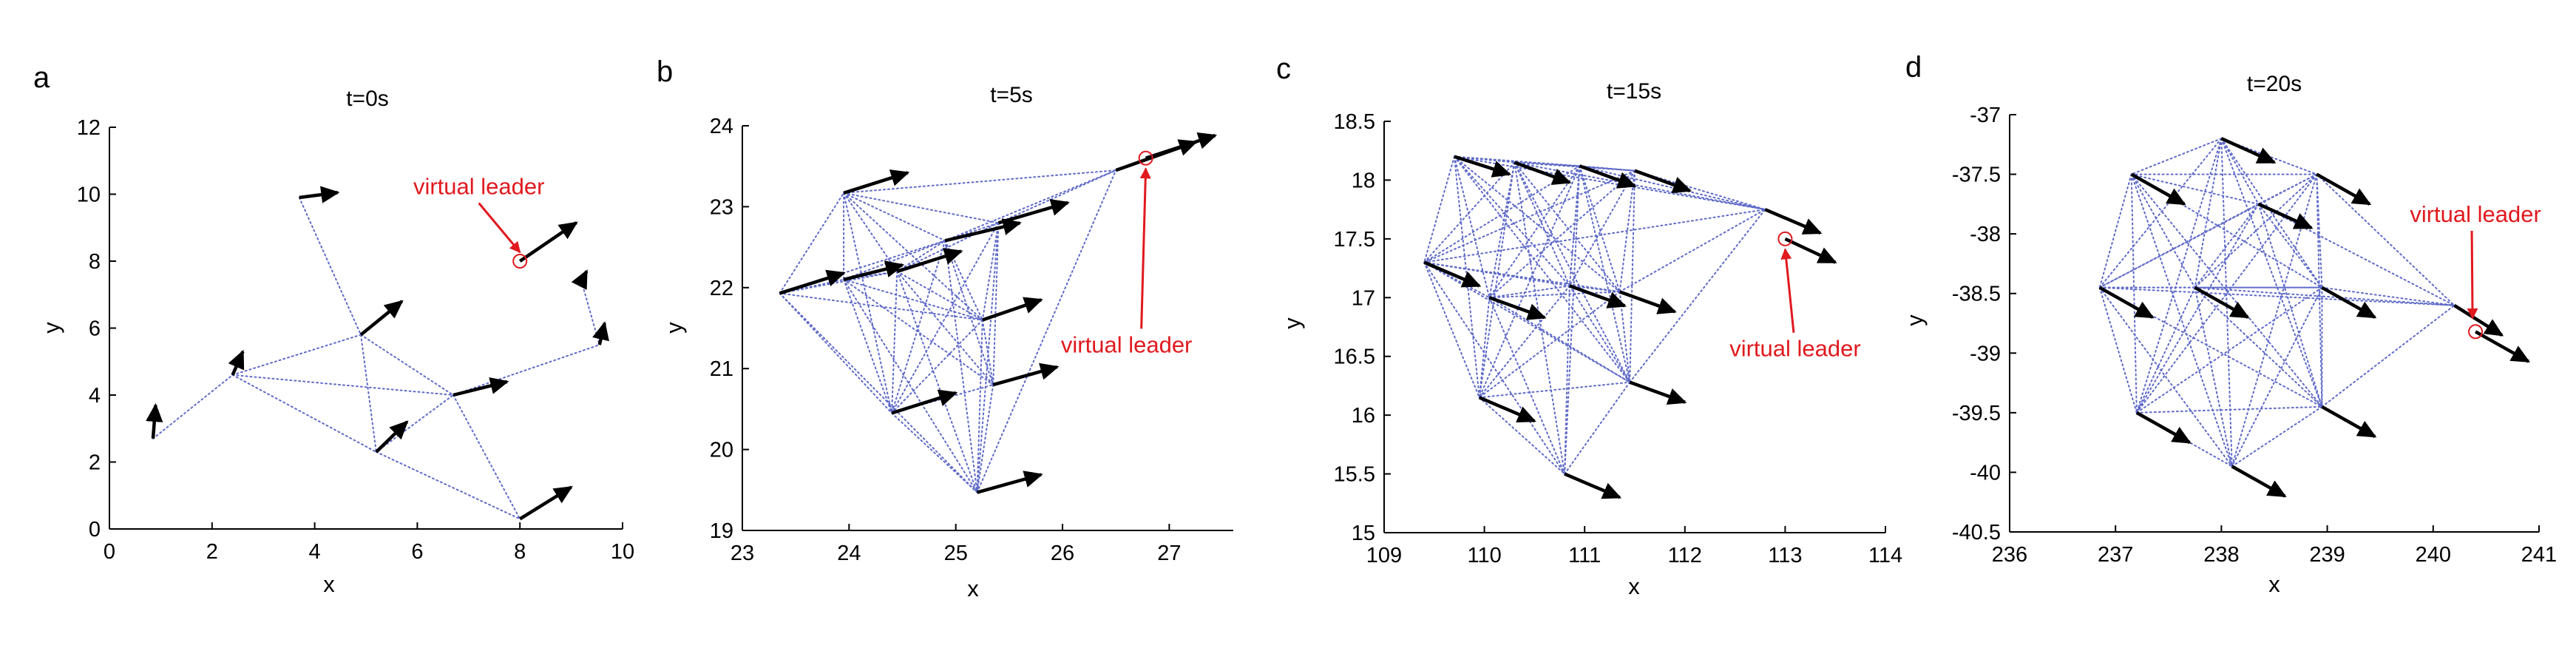 This screenshot has width=2576, height=654. What do you see at coordinates (1985, 234) in the screenshot?
I see `y-tick-label: -38` at bounding box center [1985, 234].